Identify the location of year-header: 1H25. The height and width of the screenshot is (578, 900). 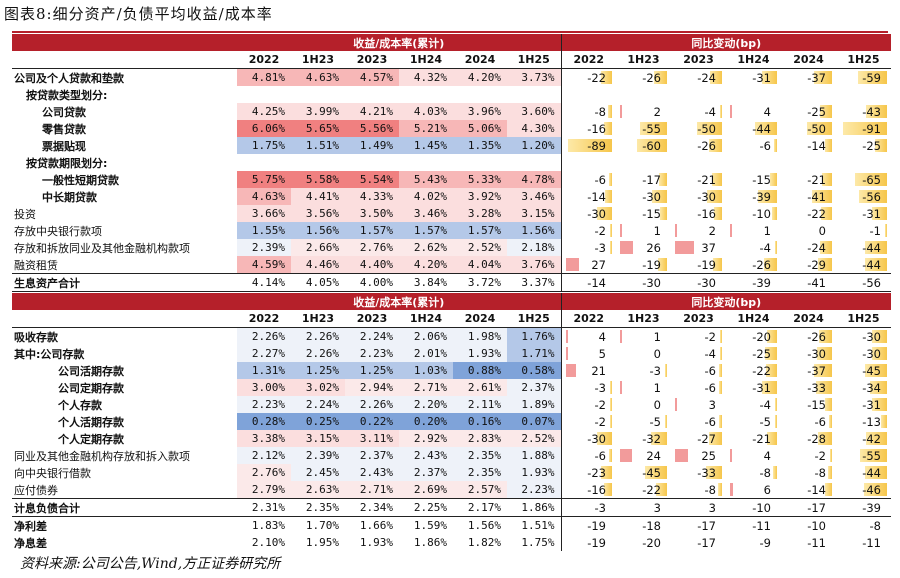
(863, 60).